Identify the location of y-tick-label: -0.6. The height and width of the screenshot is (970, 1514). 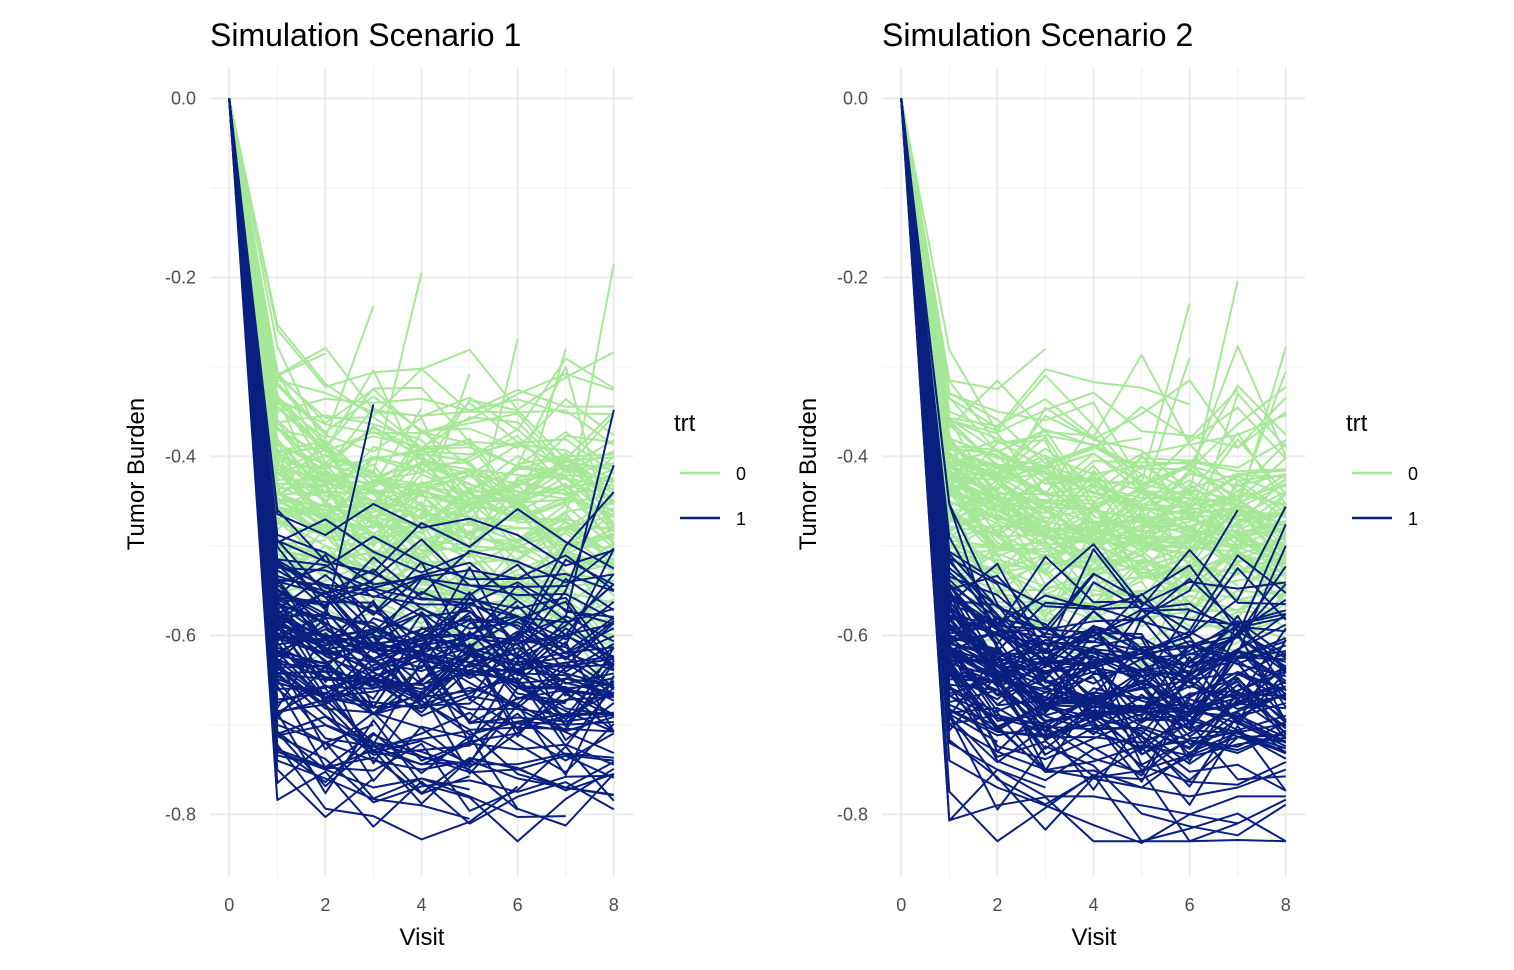
(852, 635).